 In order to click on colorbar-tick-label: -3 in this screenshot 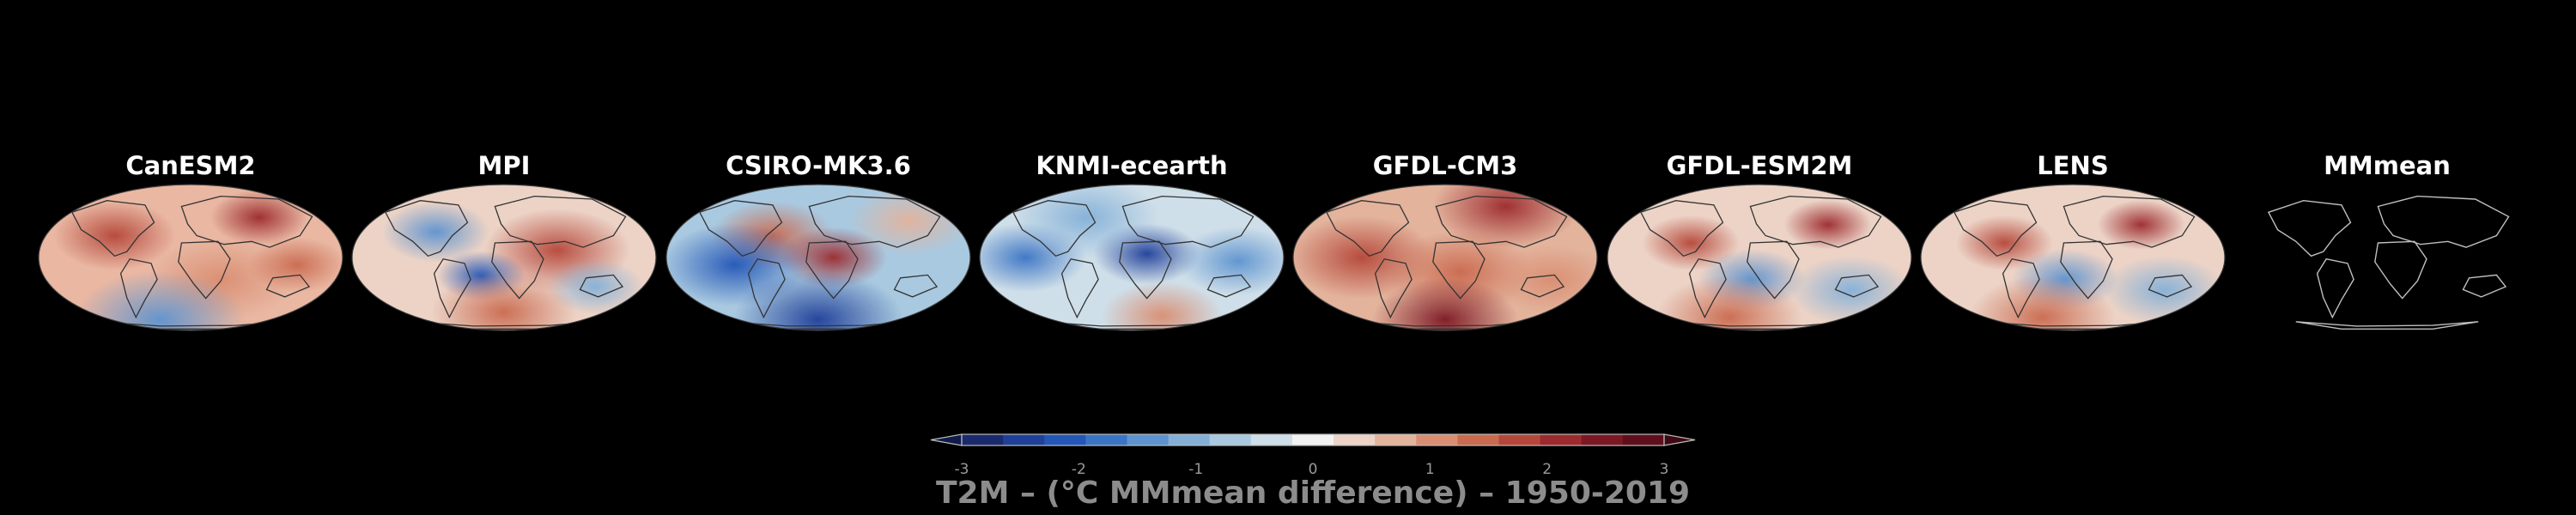, I will do `click(962, 469)`.